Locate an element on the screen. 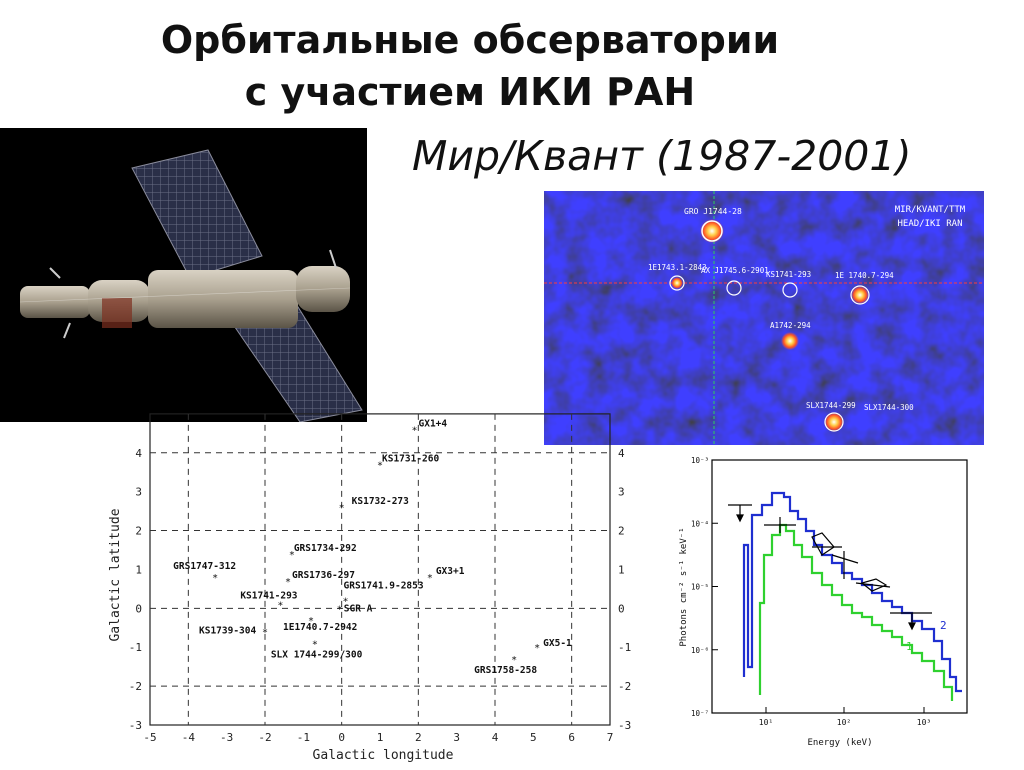 This screenshot has width=1024, height=770. sky-source-a1742 is located at coordinates (790, 341).